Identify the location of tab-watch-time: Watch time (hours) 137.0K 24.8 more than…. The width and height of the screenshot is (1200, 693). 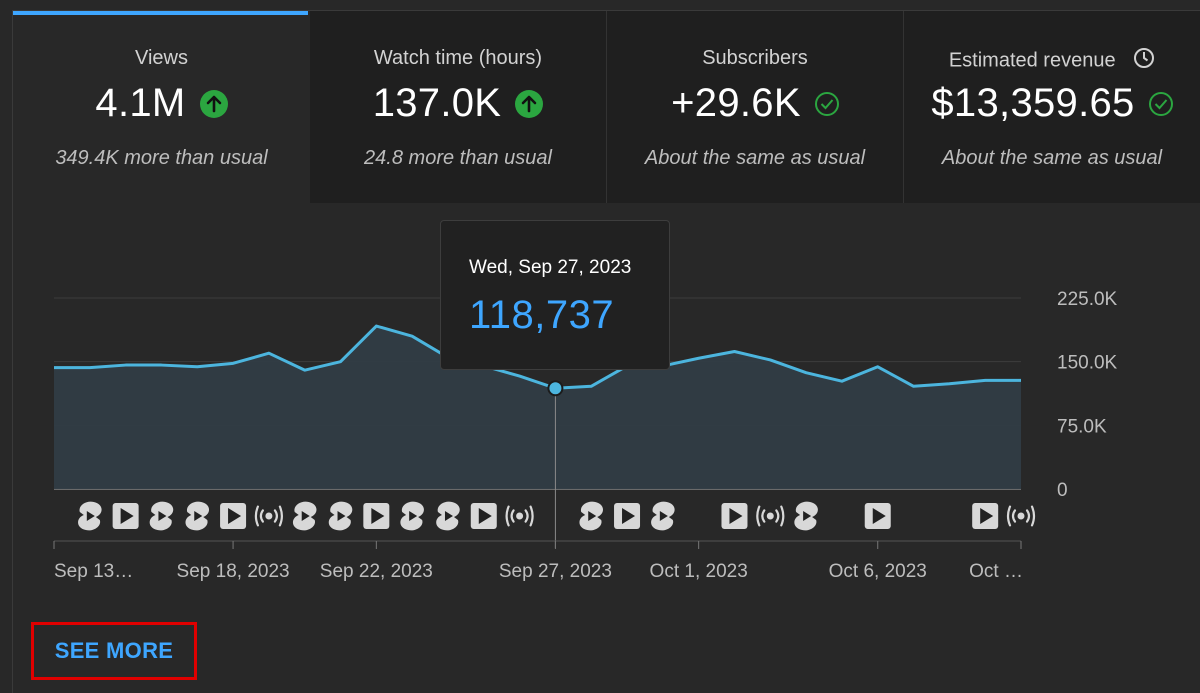
(458, 107).